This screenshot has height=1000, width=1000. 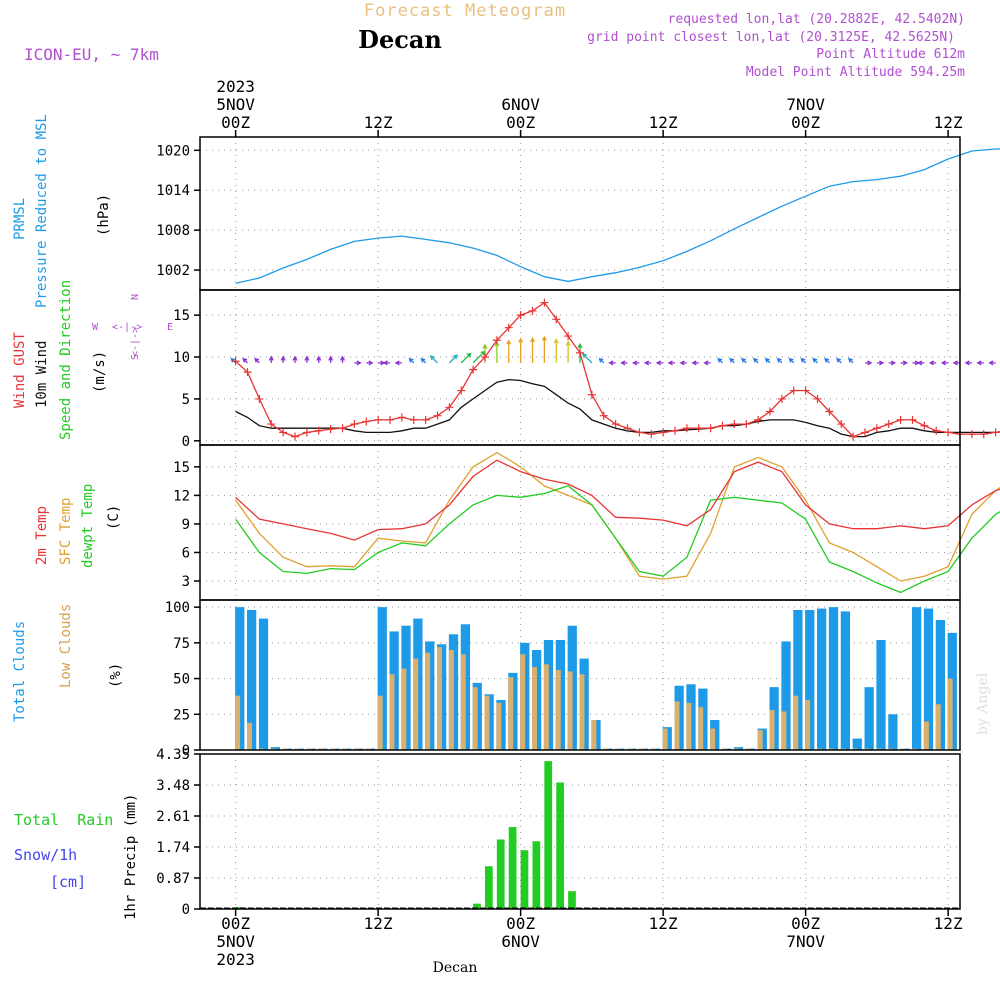 I want to click on compass-arrow-h: <-|->, so click(x=127, y=327).